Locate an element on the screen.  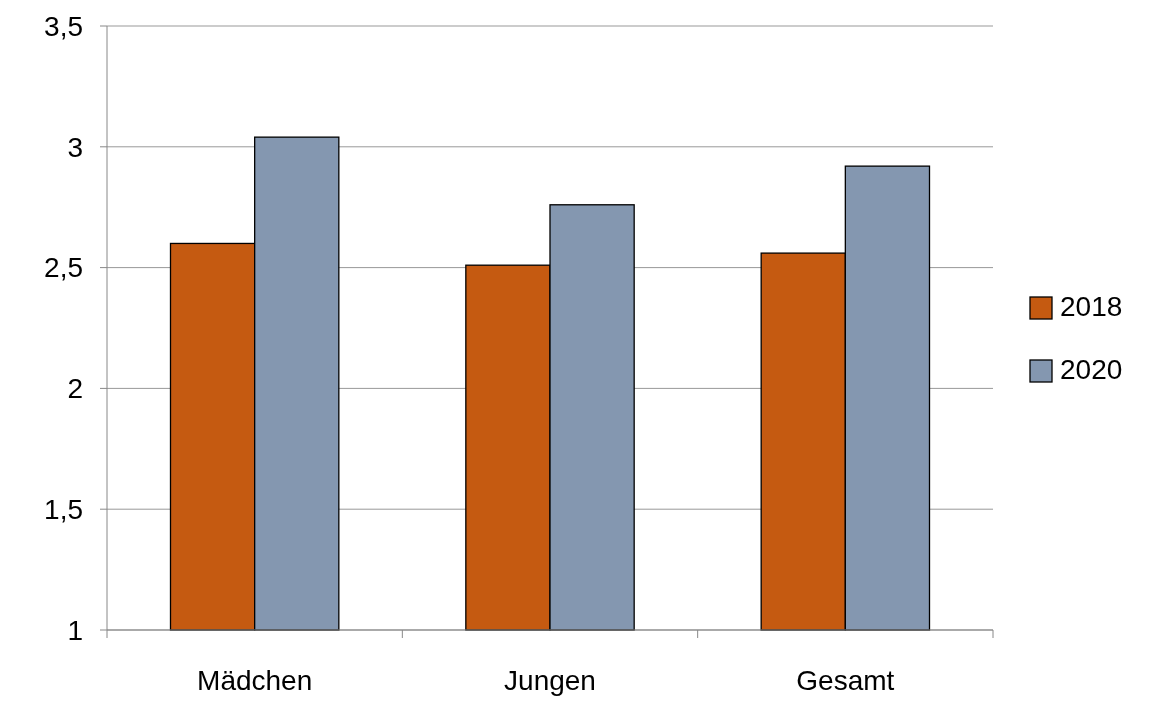
legend-label: 2020 is located at coordinates (1091, 369).